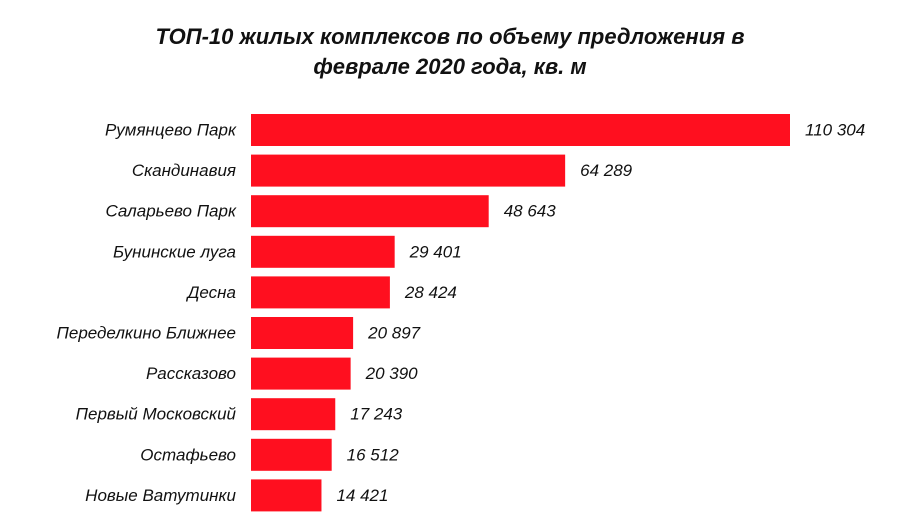 The width and height of the screenshot is (900, 529). I want to click on value-label: 48 643, so click(530, 211).